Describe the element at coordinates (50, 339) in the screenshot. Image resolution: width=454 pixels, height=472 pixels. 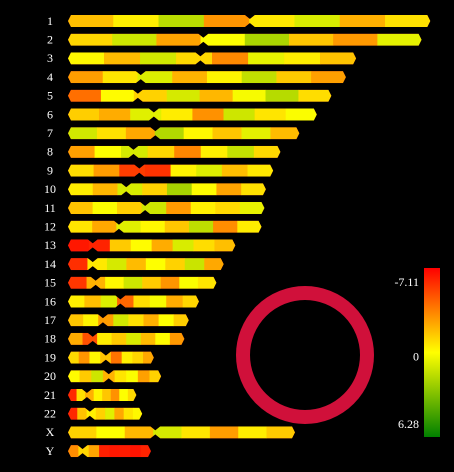
I see `chromosome-label: 18` at that location.